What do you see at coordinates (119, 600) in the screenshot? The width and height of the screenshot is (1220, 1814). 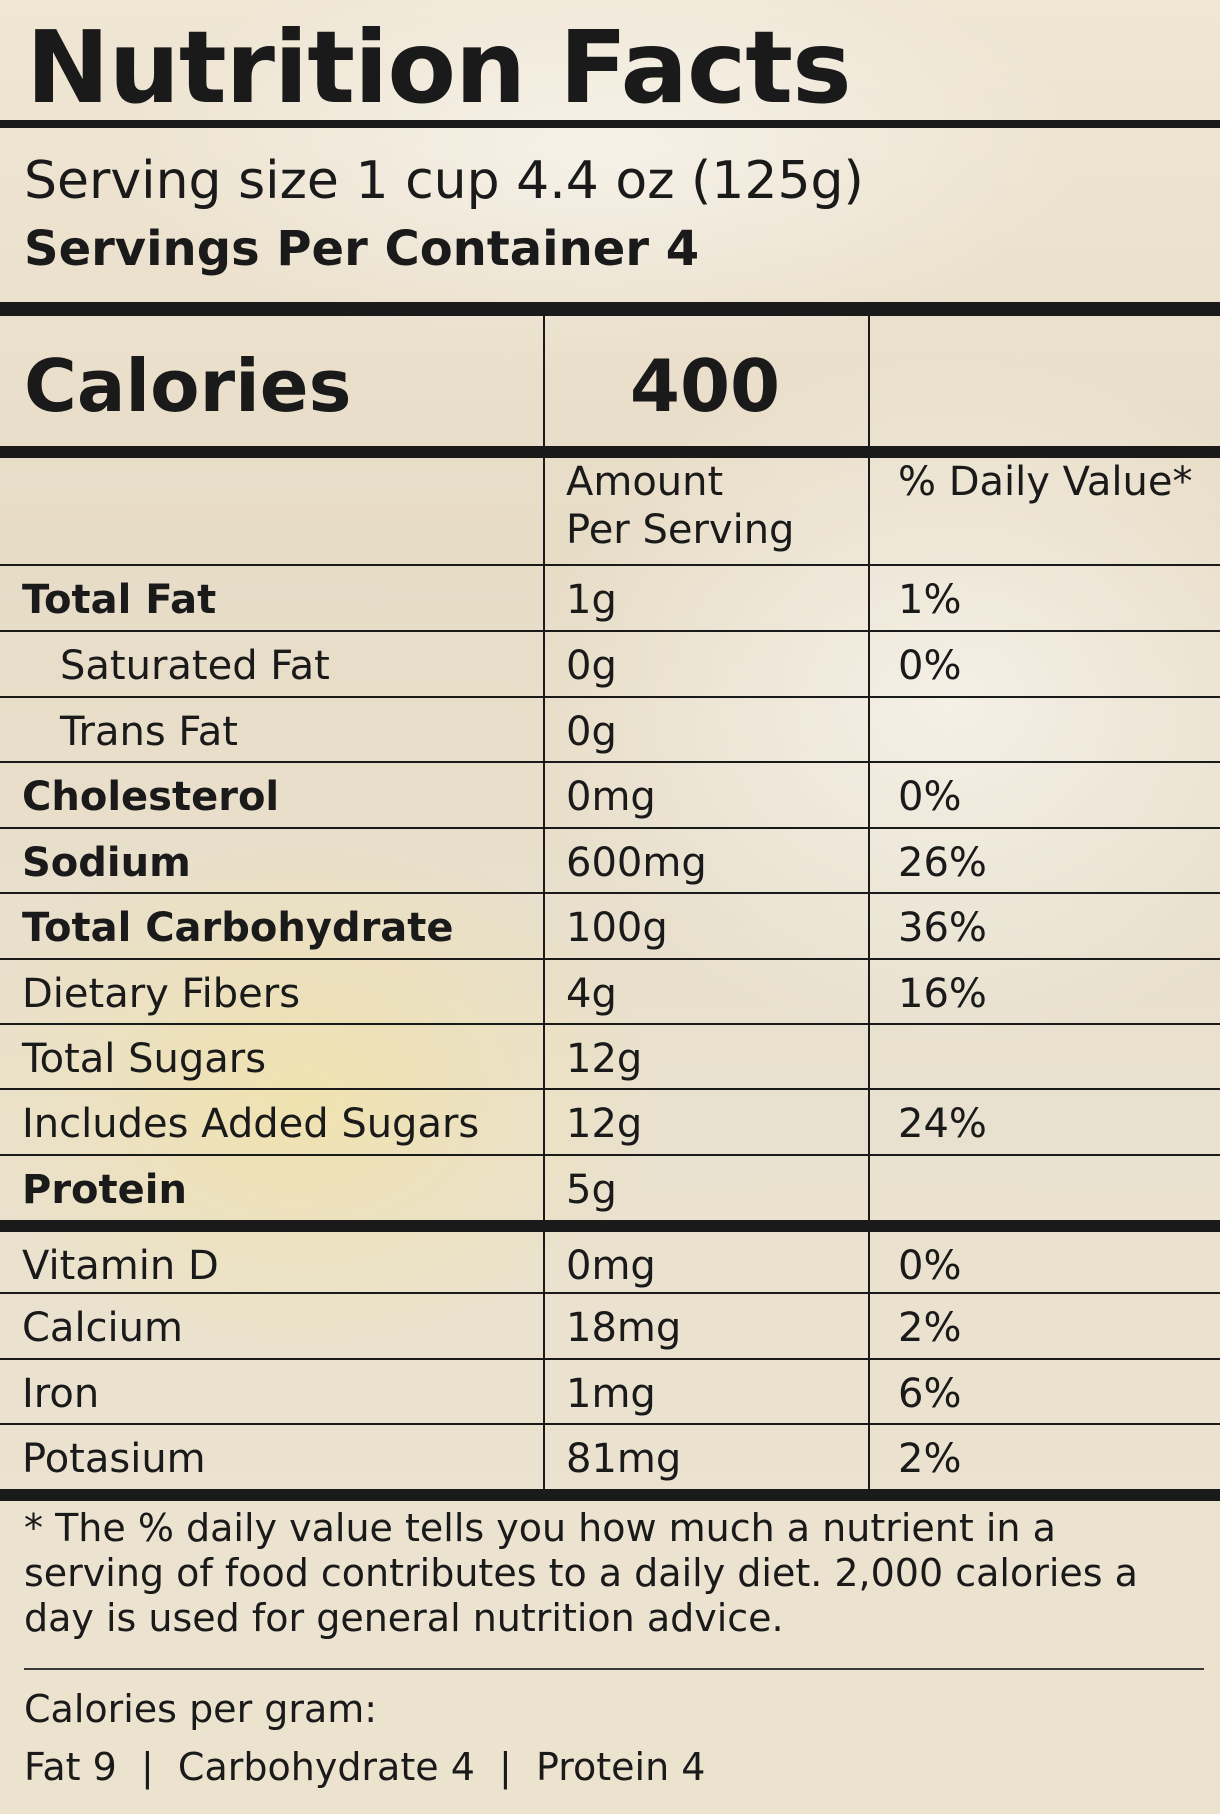 I see `nutrient-name: Total Fat` at bounding box center [119, 600].